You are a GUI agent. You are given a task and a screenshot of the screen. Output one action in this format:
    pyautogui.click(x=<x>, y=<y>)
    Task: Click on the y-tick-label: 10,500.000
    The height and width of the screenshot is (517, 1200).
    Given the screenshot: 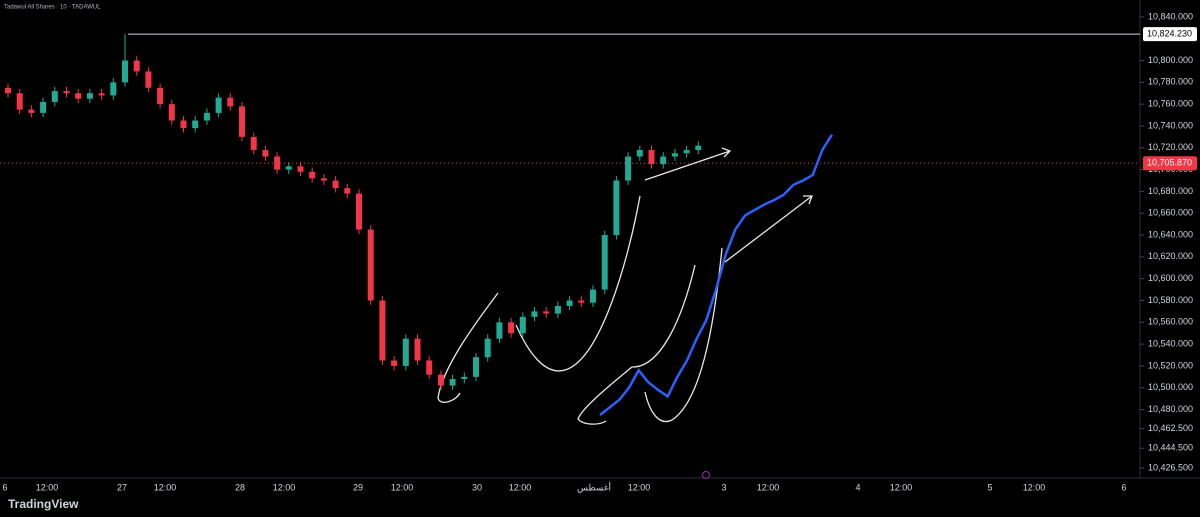 What is the action you would take?
    pyautogui.click(x=1170, y=387)
    